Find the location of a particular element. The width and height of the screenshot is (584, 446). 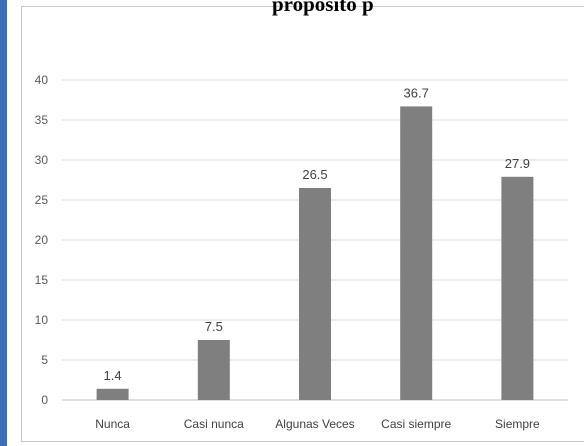

x-tick-label-siempre: Siempre is located at coordinates (517, 424).